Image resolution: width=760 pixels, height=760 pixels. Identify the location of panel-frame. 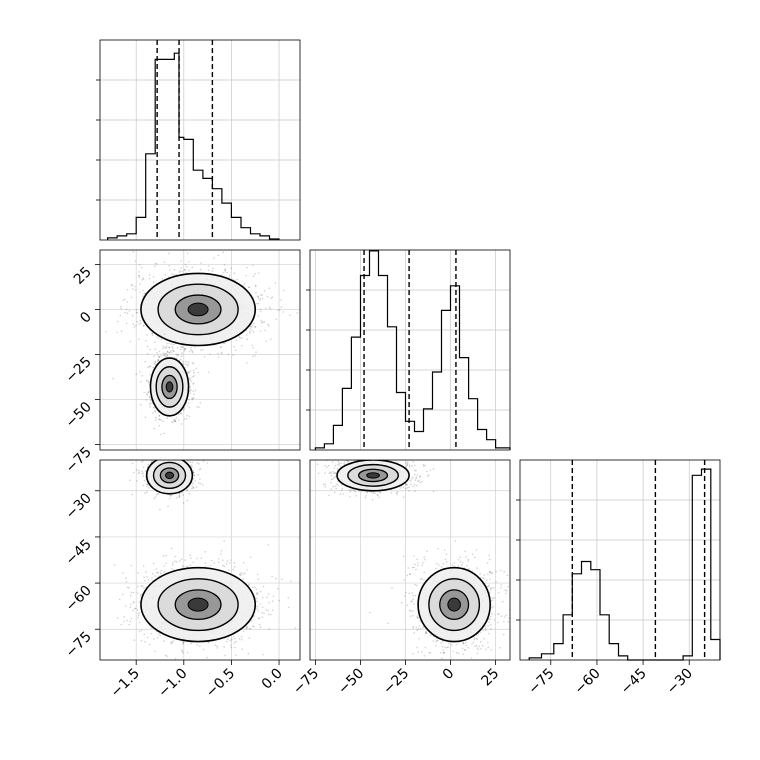
(200, 140).